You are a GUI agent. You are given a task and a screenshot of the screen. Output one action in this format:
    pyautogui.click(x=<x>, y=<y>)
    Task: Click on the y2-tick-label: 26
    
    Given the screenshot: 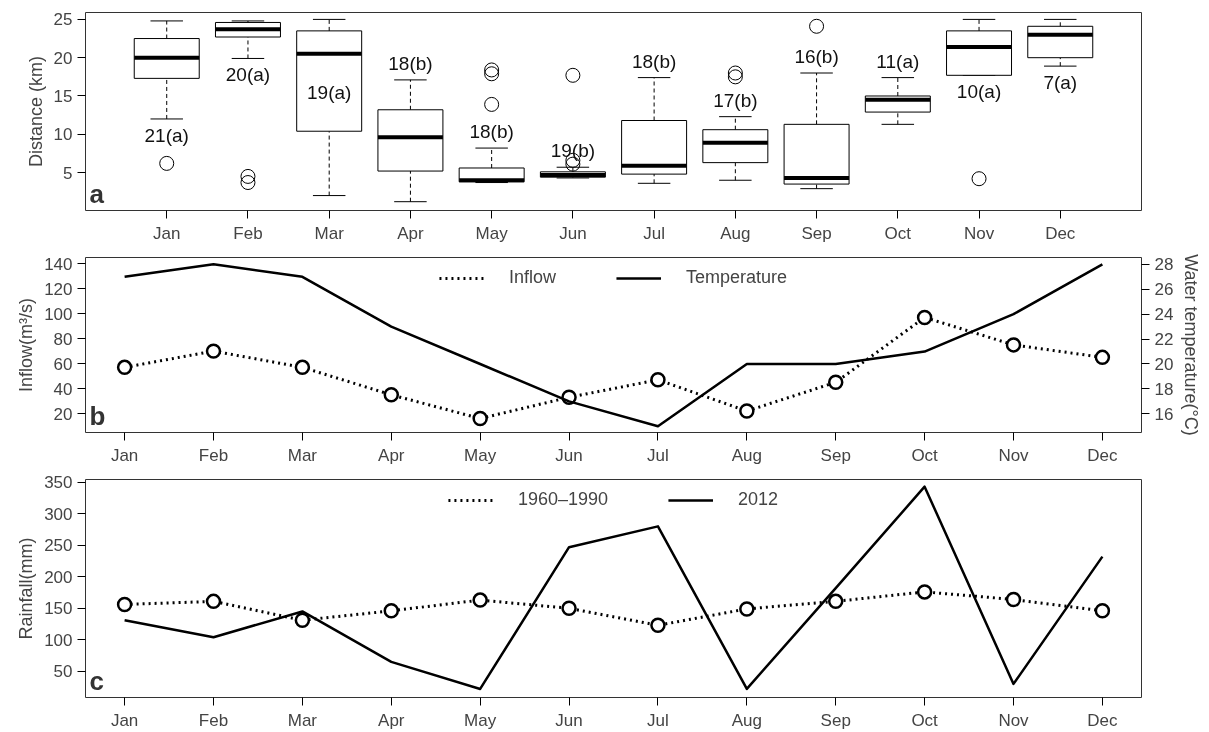 What is the action you would take?
    pyautogui.click(x=1164, y=290)
    